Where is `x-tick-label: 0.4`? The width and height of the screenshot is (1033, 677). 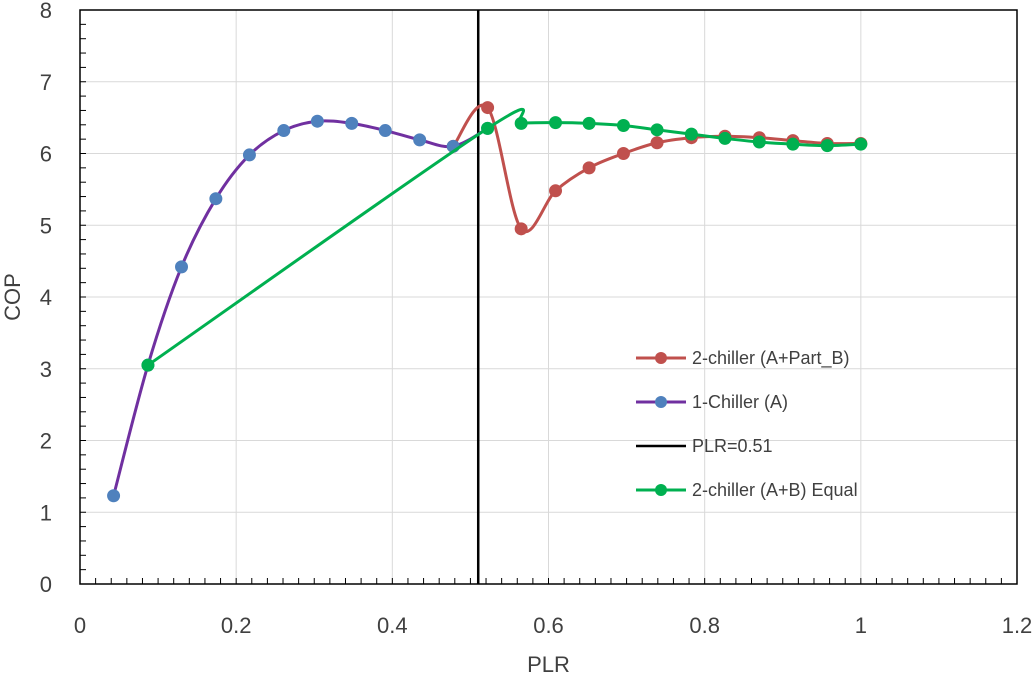 x-tick-label: 0.4 is located at coordinates (392, 625).